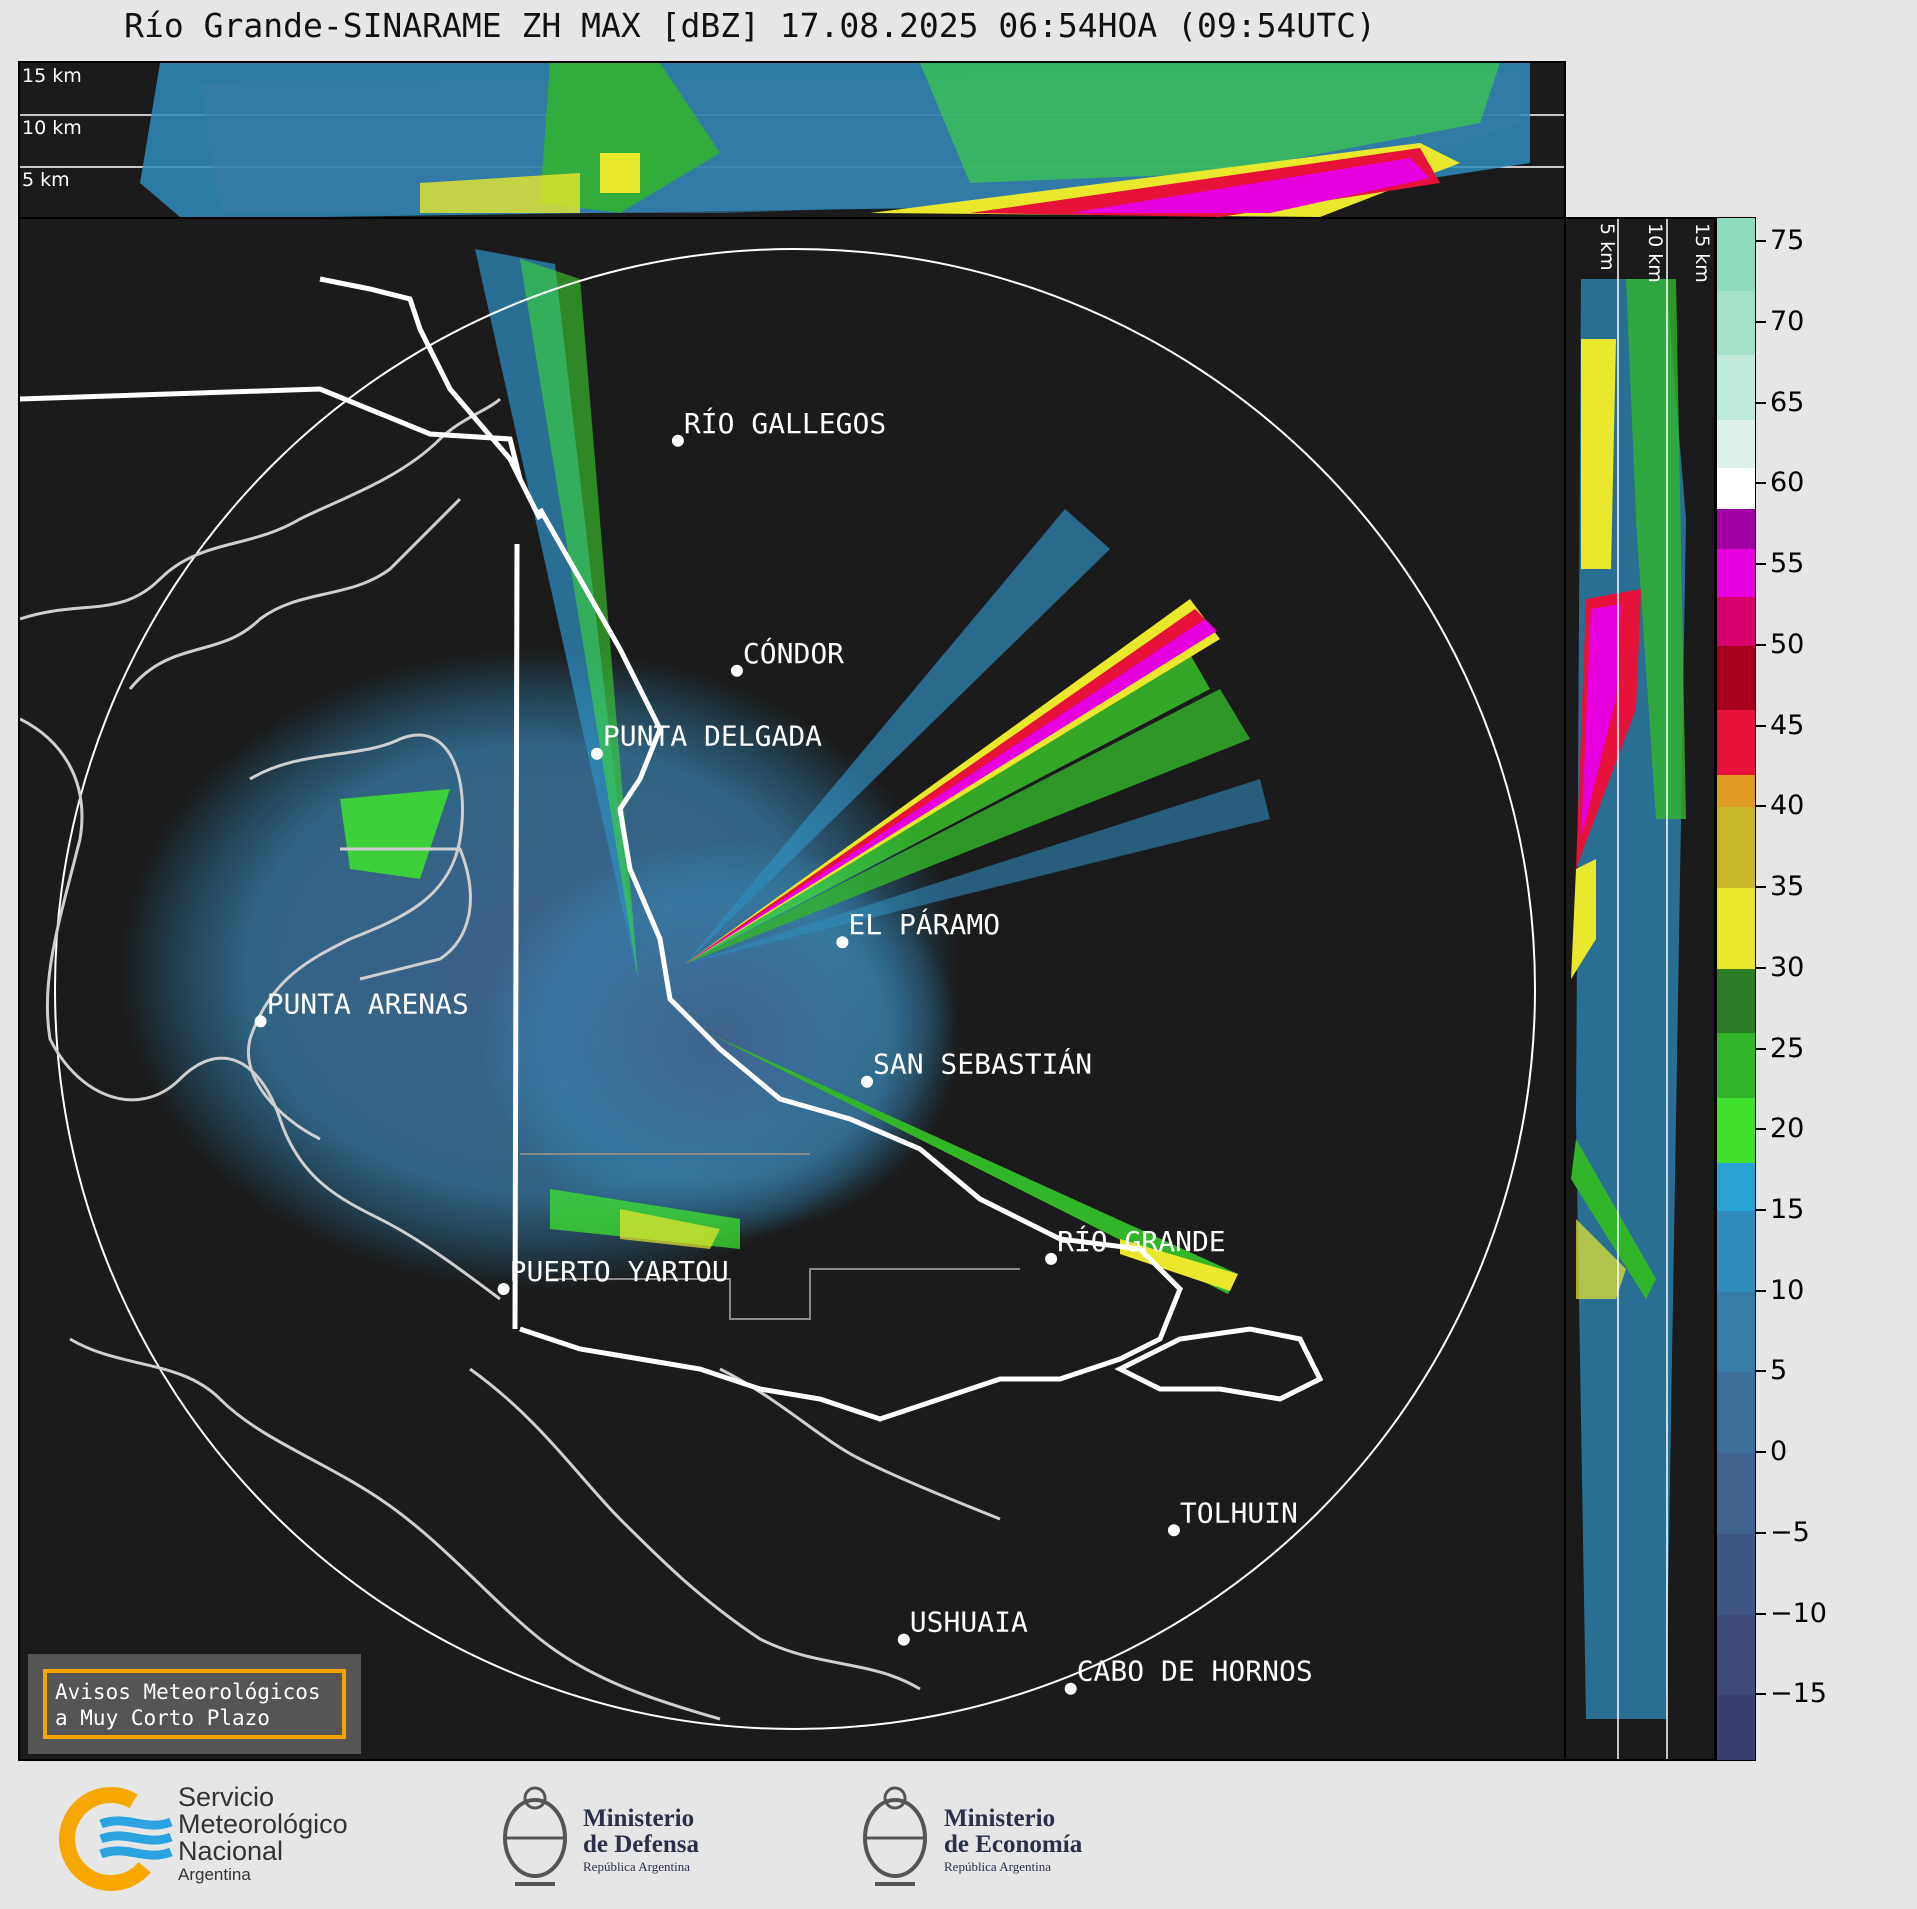 Image resolution: width=1917 pixels, height=1909 pixels. Describe the element at coordinates (1787, 725) in the screenshot. I see `colorbar-tick-label: 45` at that location.